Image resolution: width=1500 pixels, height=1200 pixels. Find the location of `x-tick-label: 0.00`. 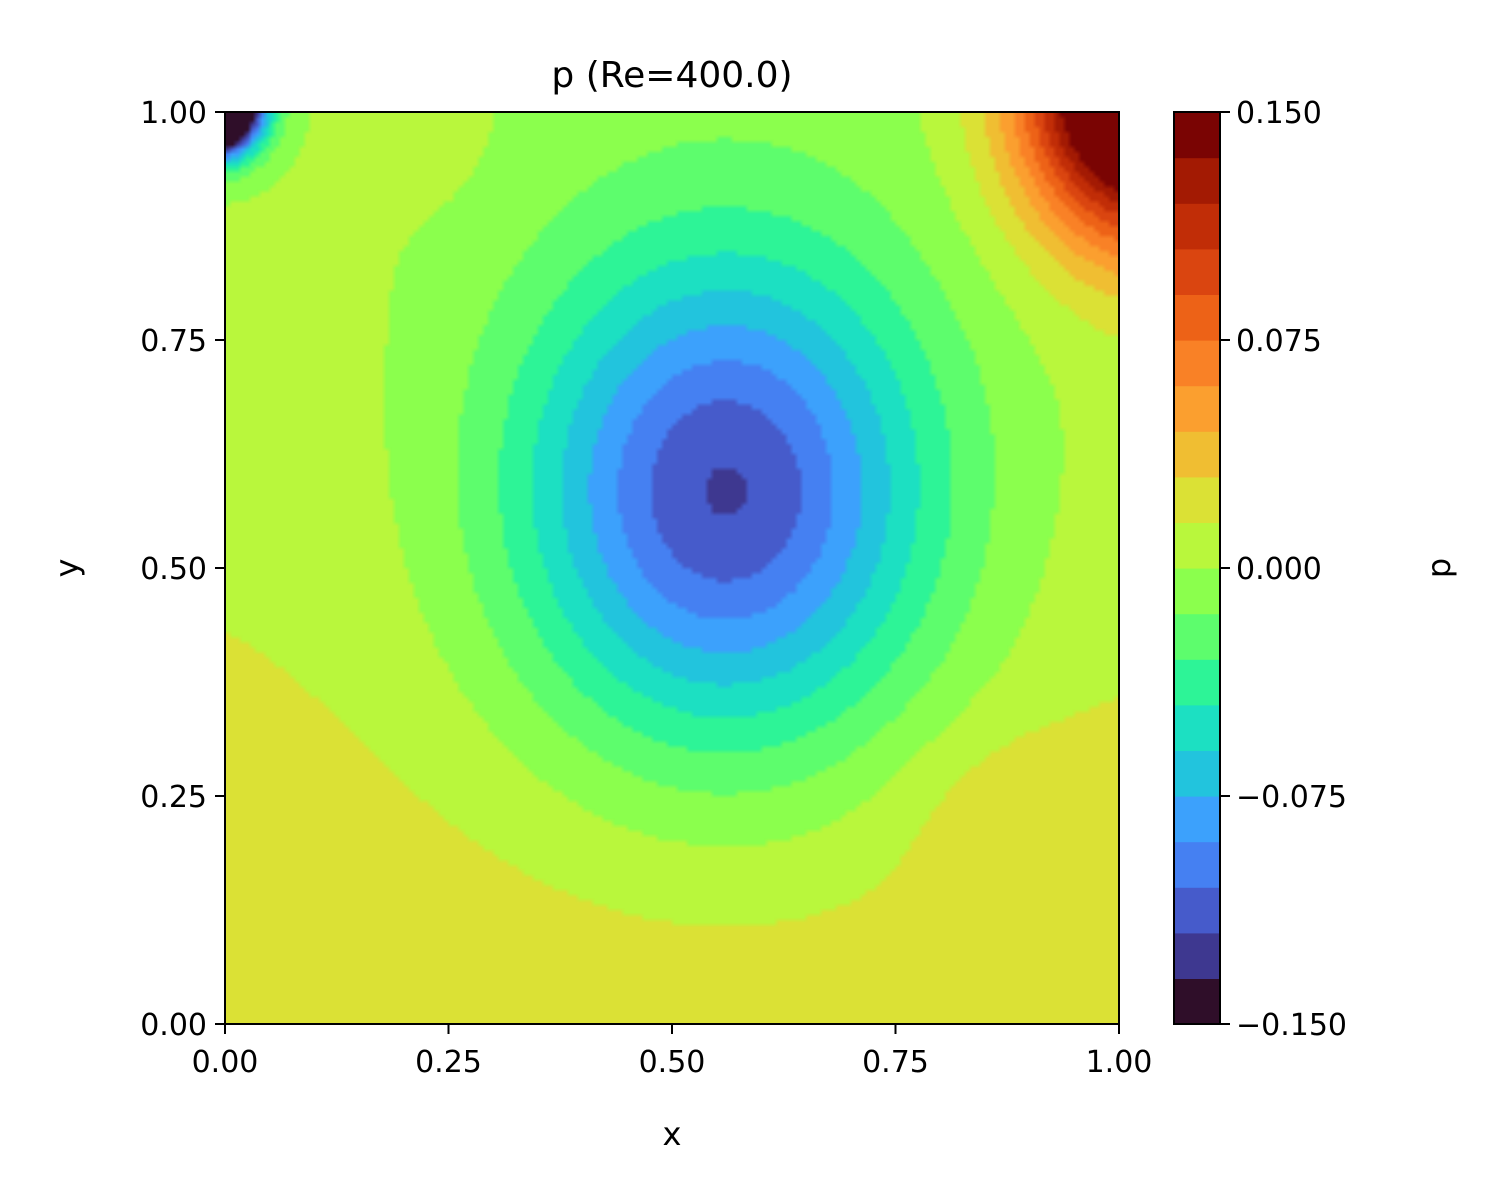

x-tick-label: 0.00 is located at coordinates (225, 1062).